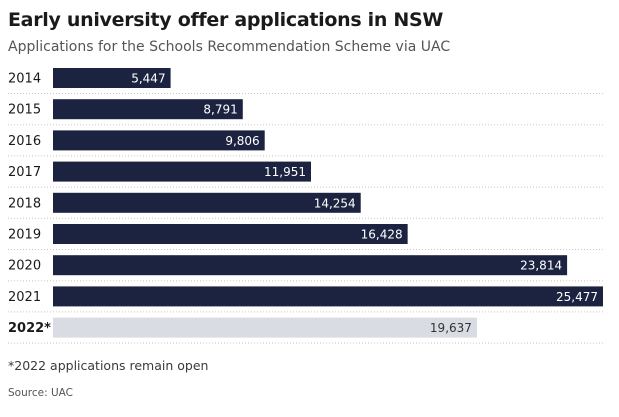 Image resolution: width=619 pixels, height=417 pixels. I want to click on value-label: 16,428, so click(382, 235).